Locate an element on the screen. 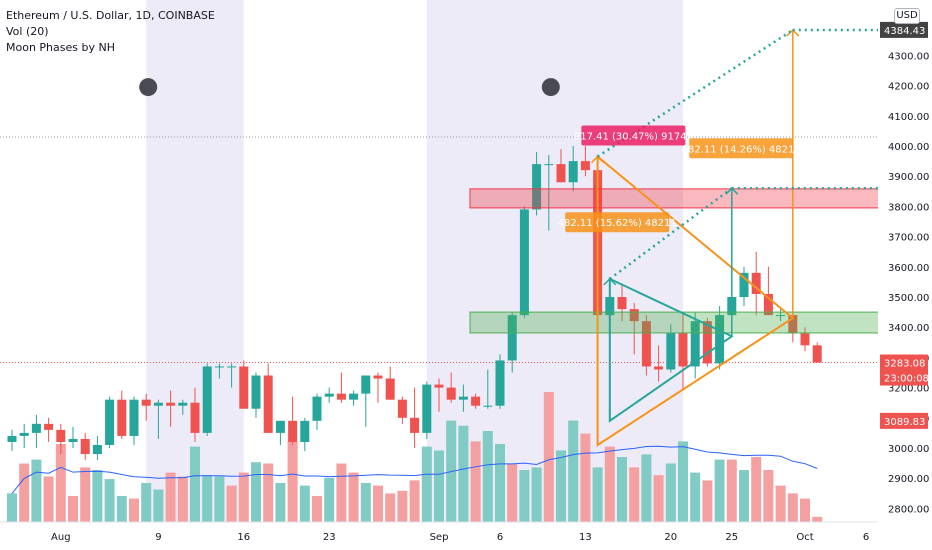 The height and width of the screenshot is (550, 932). legend-volume-indicator: Vol (20) is located at coordinates (27, 31).